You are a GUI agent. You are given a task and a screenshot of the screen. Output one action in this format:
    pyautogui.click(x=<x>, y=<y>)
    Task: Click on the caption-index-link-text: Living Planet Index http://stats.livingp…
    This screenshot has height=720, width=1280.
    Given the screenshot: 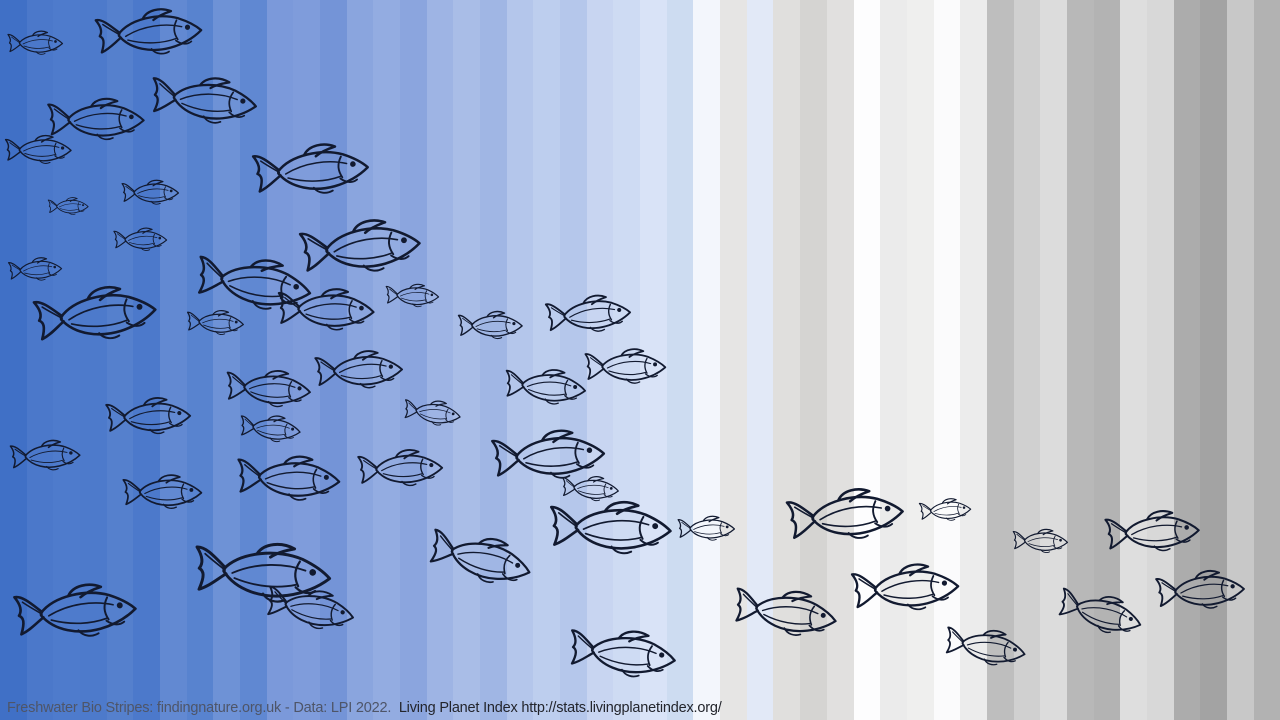 What is the action you would take?
    pyautogui.click(x=560, y=708)
    